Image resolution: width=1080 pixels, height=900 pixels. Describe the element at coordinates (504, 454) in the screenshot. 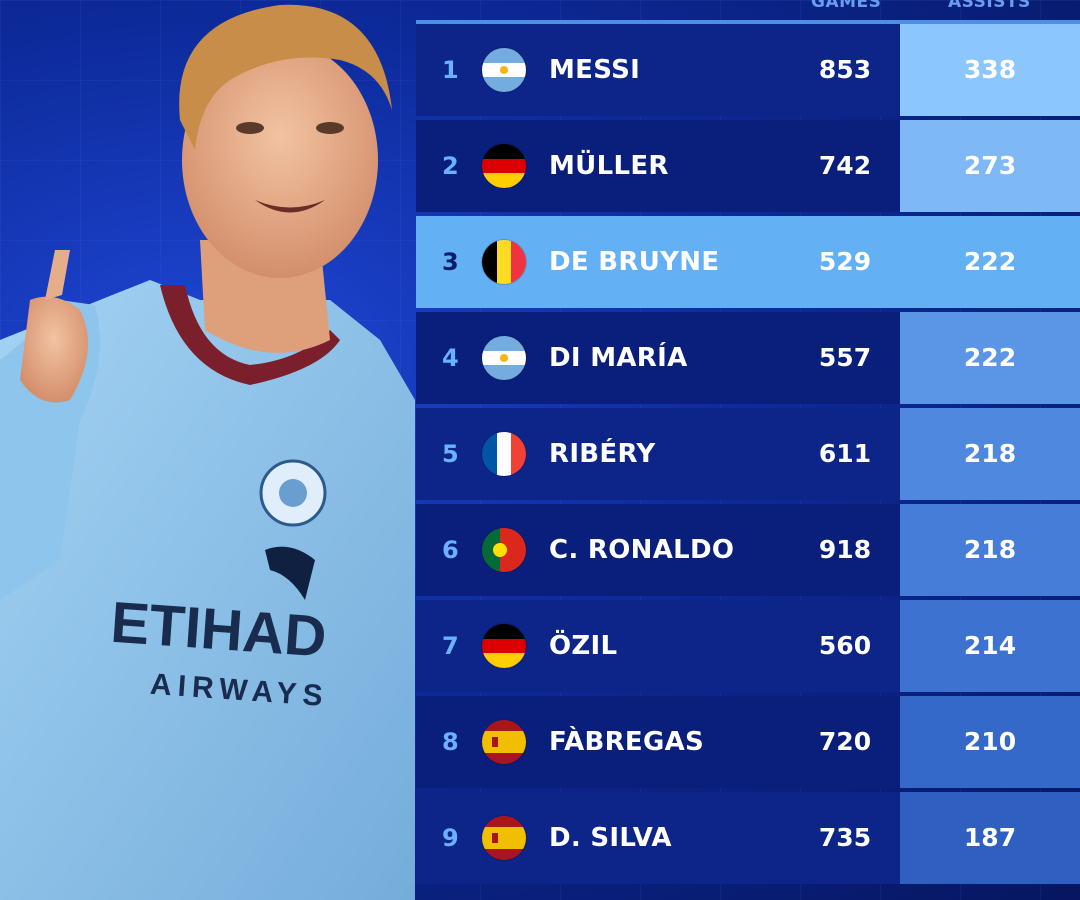

I see `france-flag-icon` at that location.